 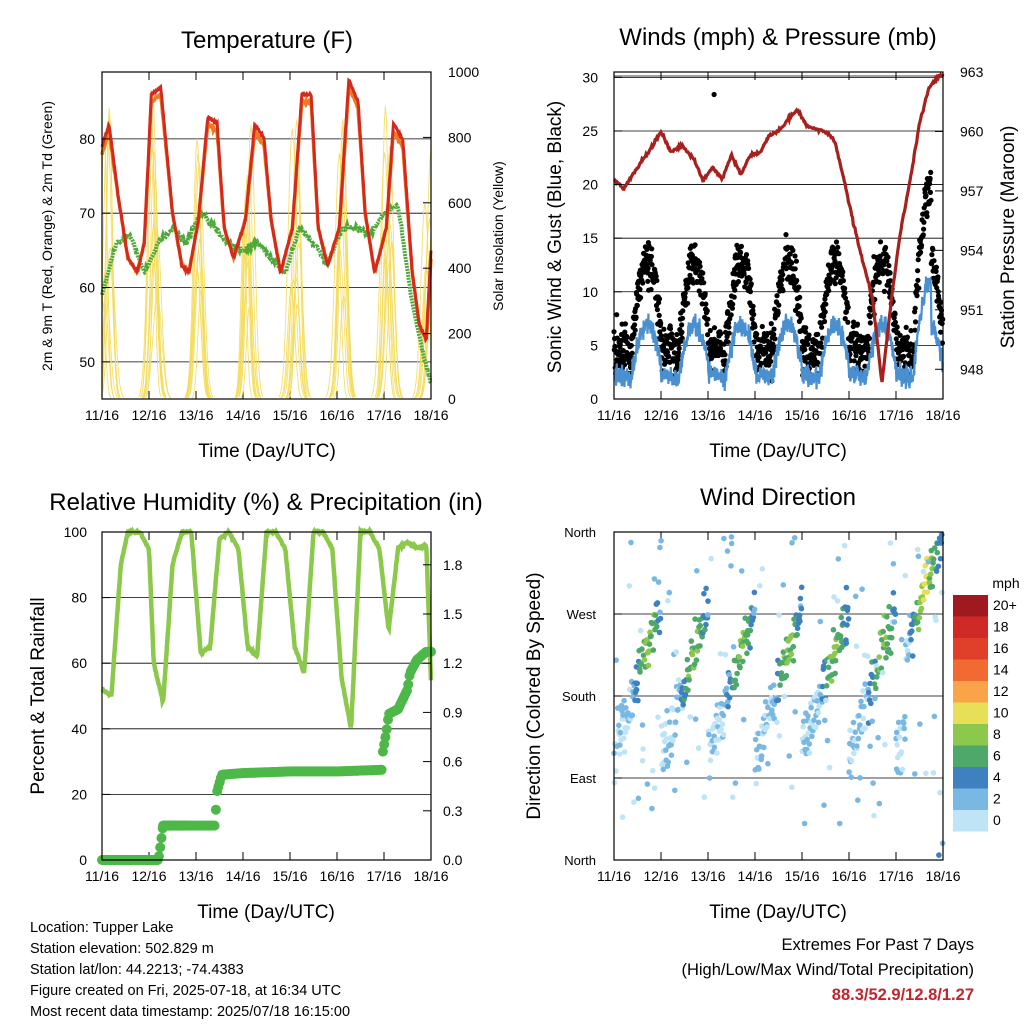 What do you see at coordinates (267, 40) in the screenshot?
I see `temperature-title: Temperature (F)` at bounding box center [267, 40].